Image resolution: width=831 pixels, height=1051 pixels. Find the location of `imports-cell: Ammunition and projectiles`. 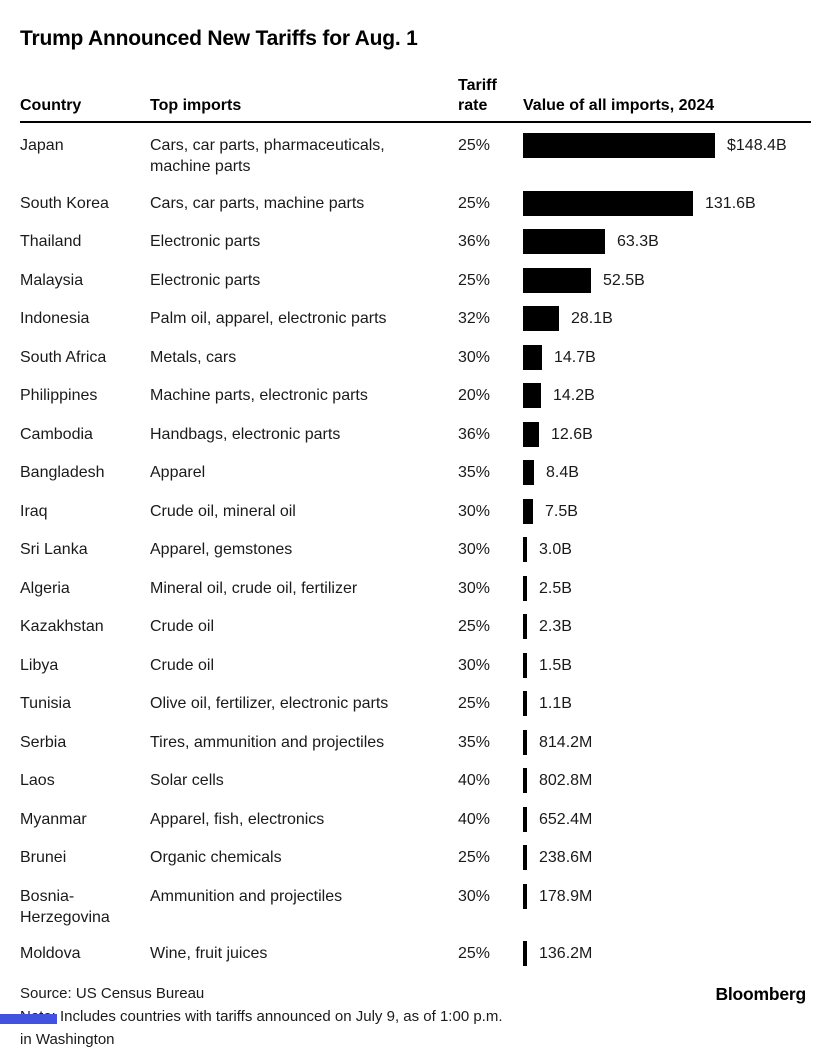

imports-cell: Ammunition and projectiles is located at coordinates (246, 896).